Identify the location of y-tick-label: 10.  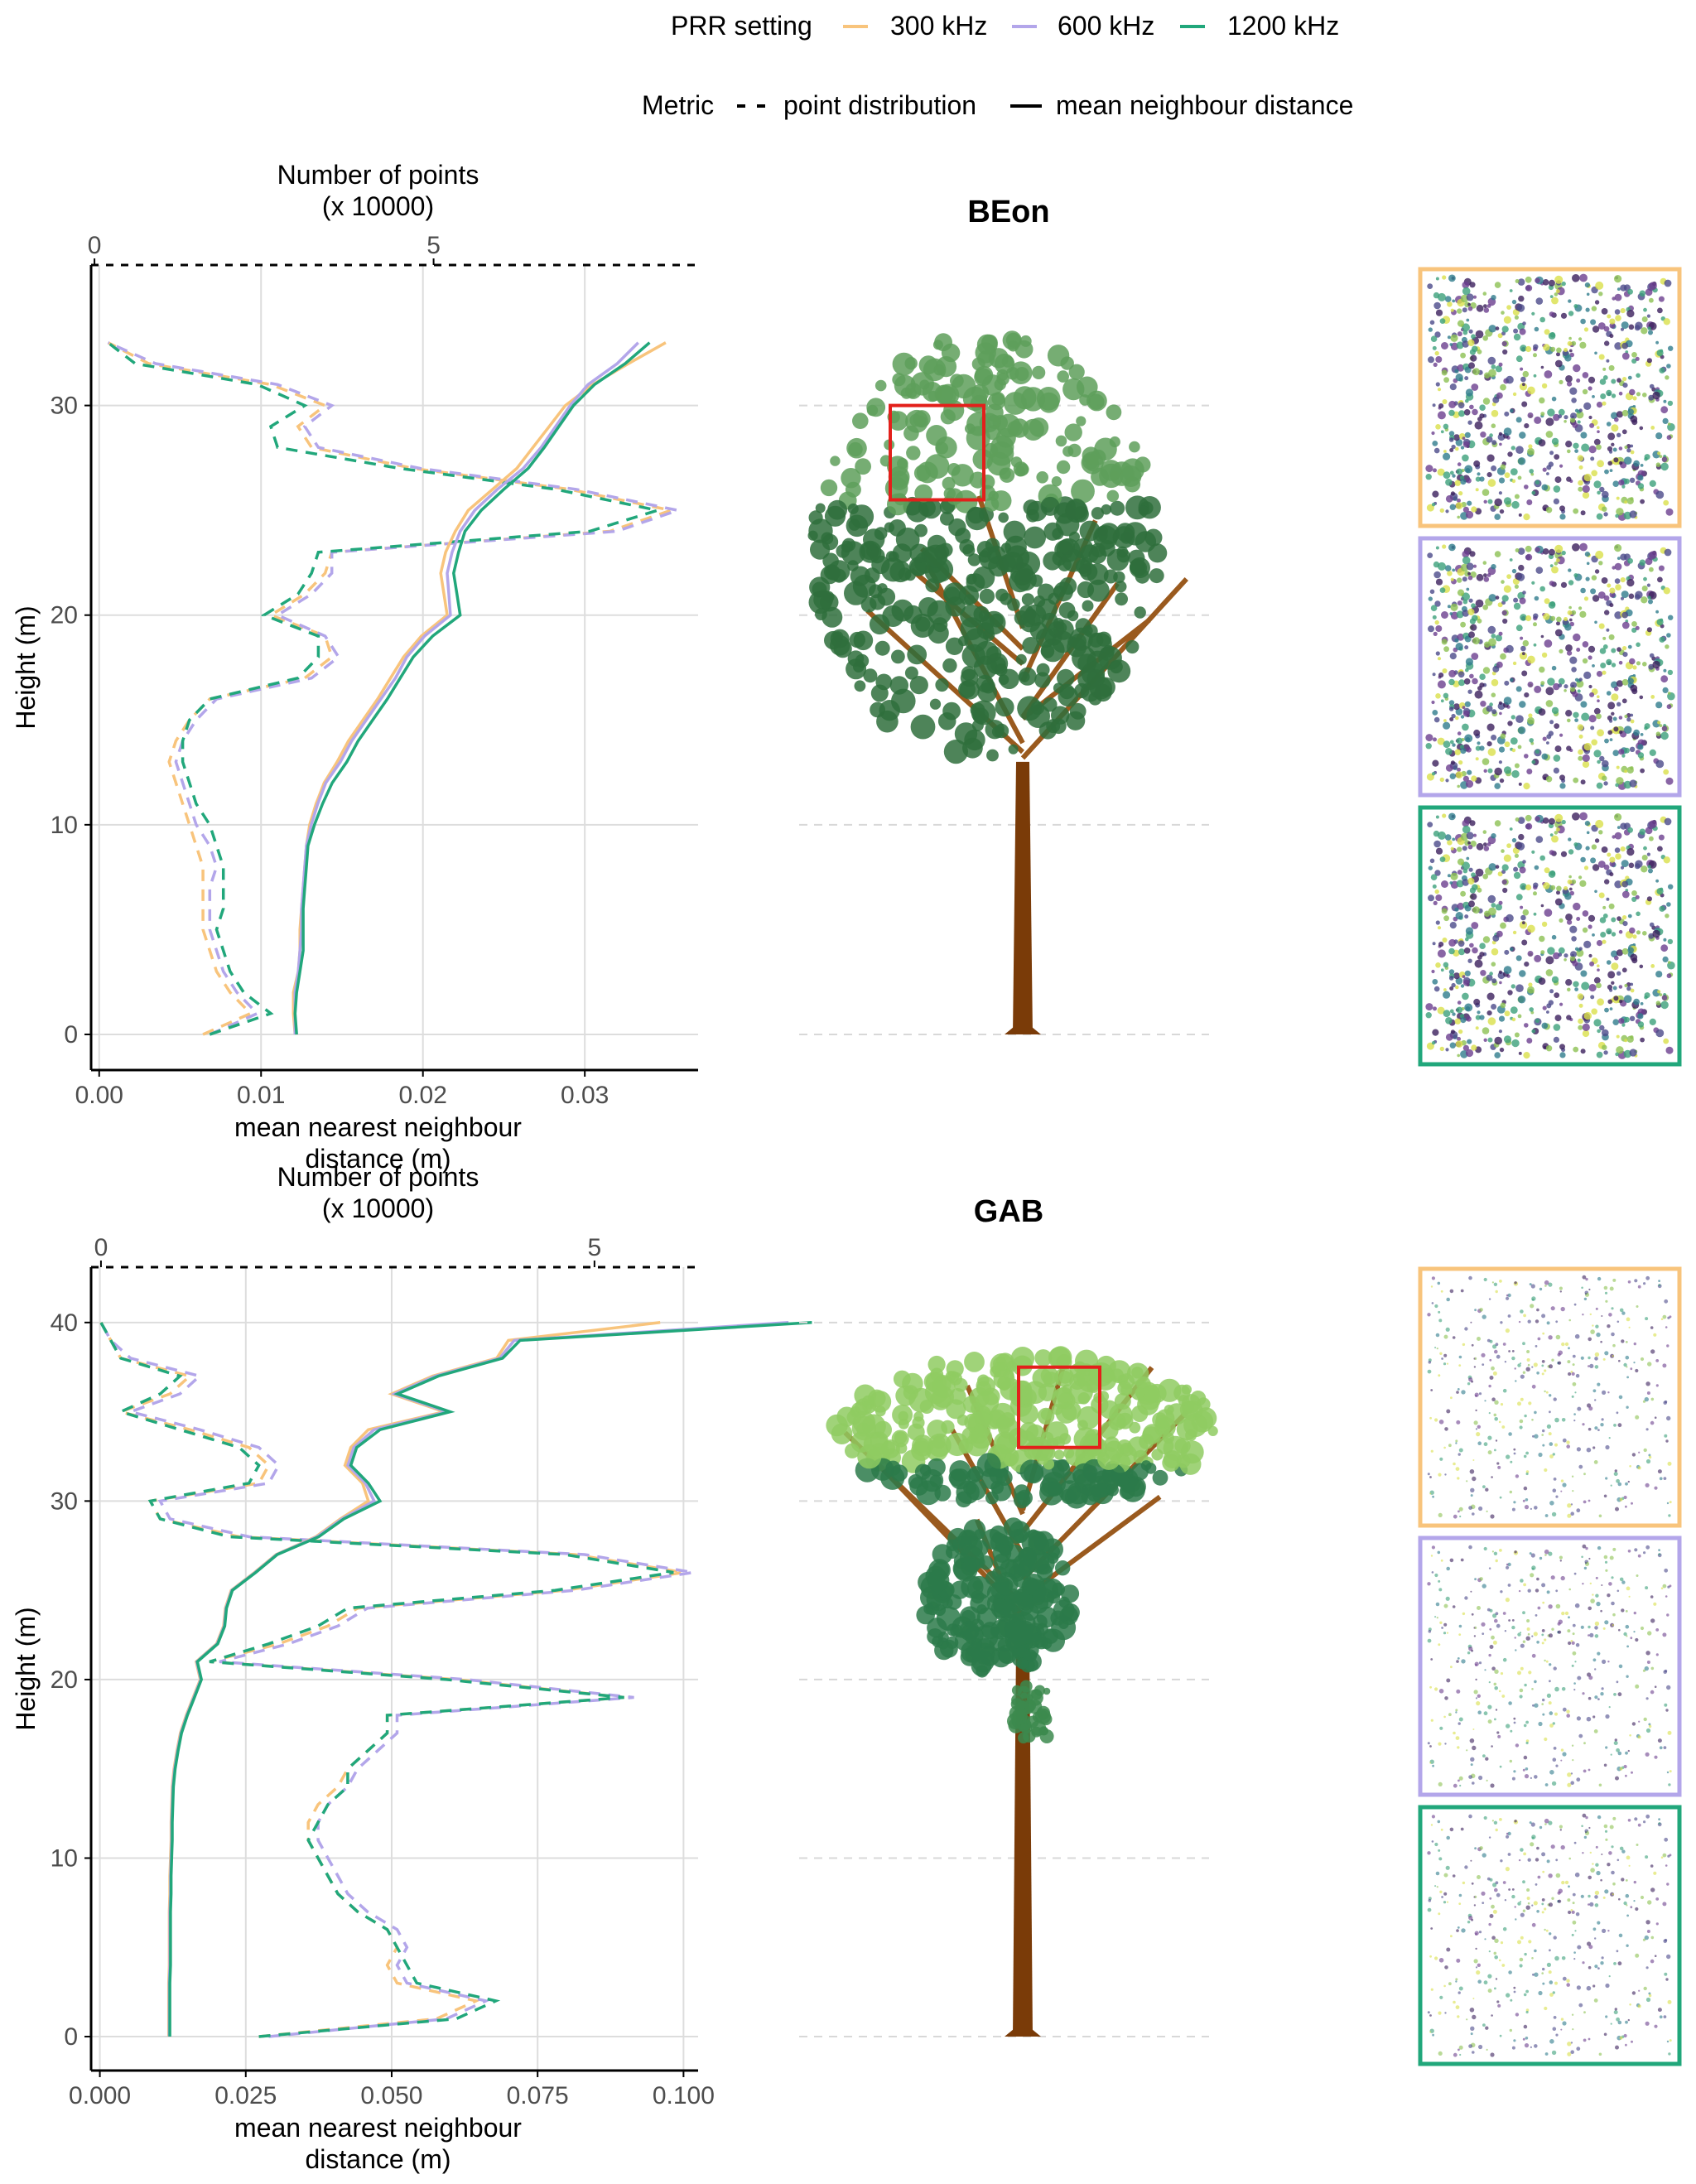
(64, 825).